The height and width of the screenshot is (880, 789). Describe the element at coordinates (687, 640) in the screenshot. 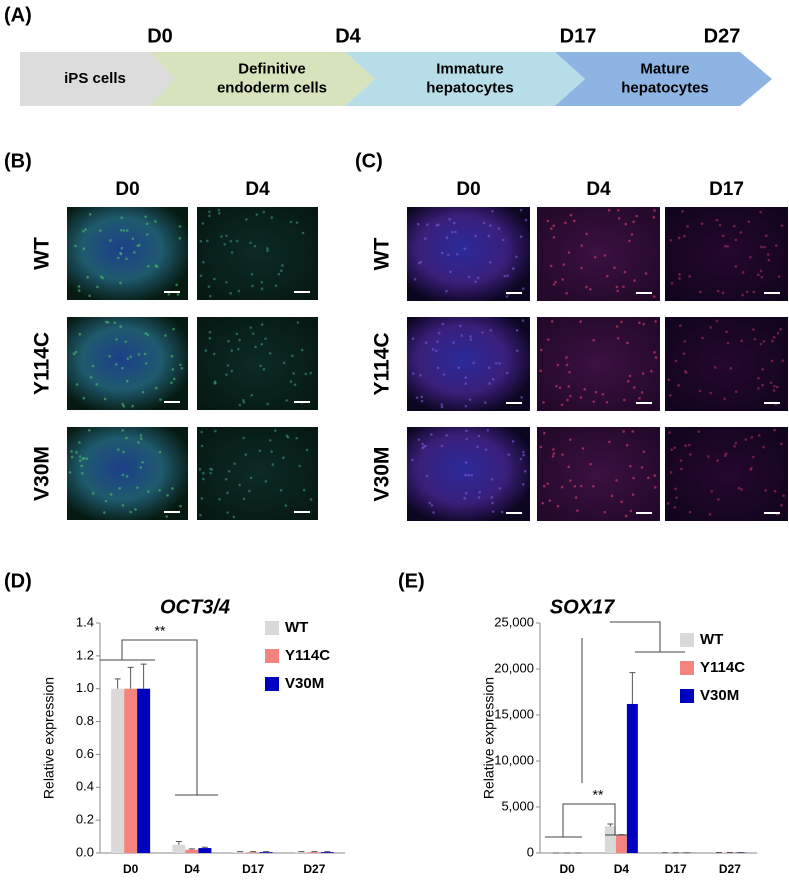

I see `legend-swatch` at that location.